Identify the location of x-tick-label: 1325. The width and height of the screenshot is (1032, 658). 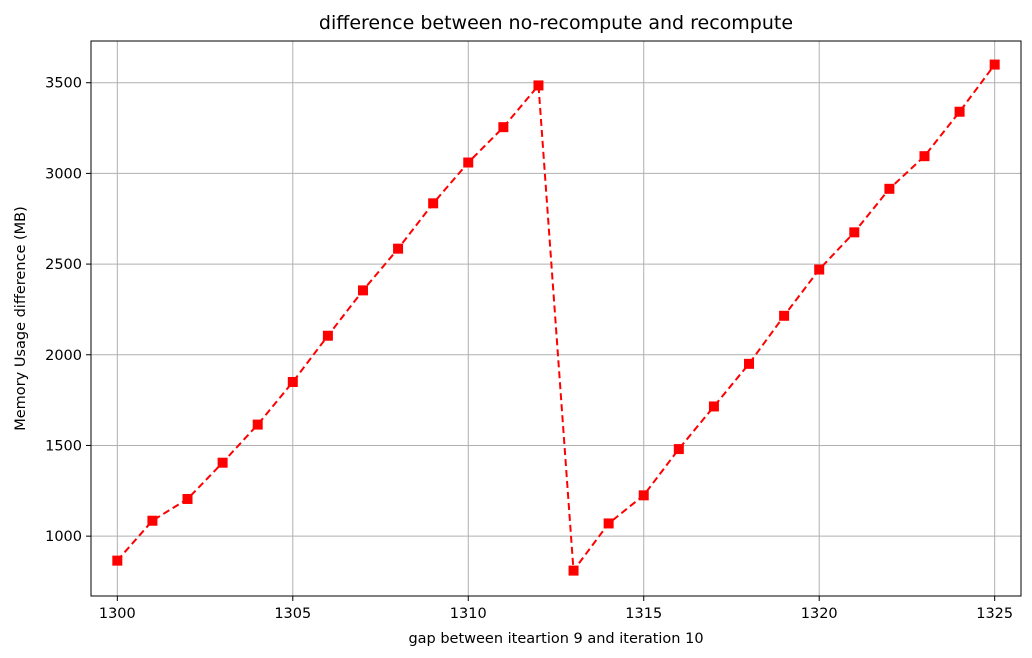
(994, 614).